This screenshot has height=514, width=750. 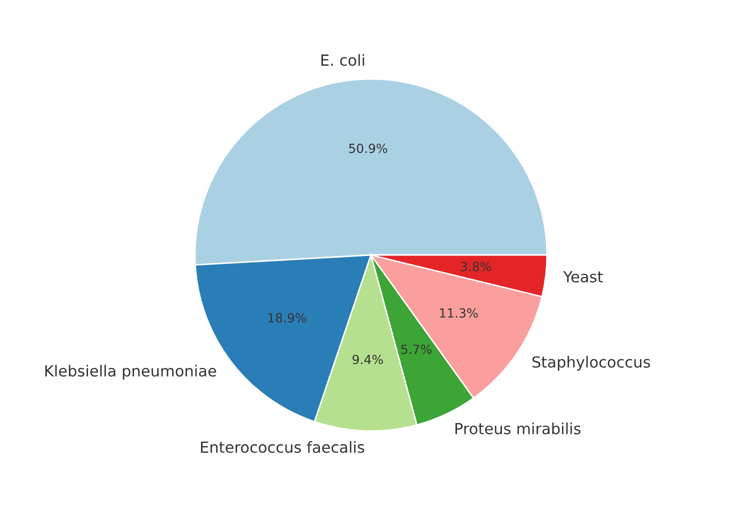 I want to click on slice-label: Klebsiella pneumoniae, so click(x=130, y=372).